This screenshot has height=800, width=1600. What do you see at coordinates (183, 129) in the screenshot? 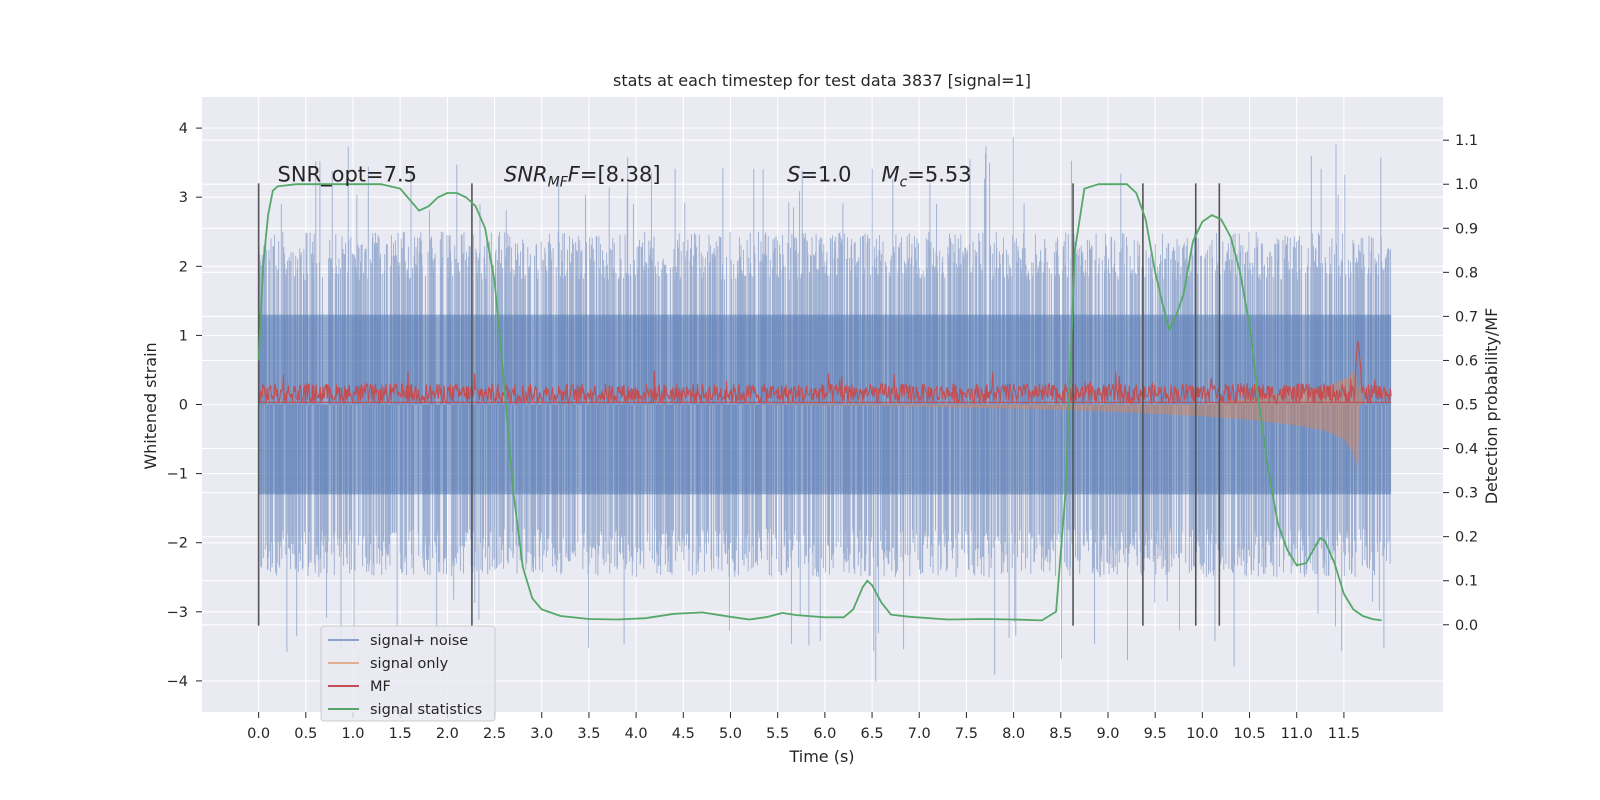
I see `y-left-tick-label: 4` at bounding box center [183, 129].